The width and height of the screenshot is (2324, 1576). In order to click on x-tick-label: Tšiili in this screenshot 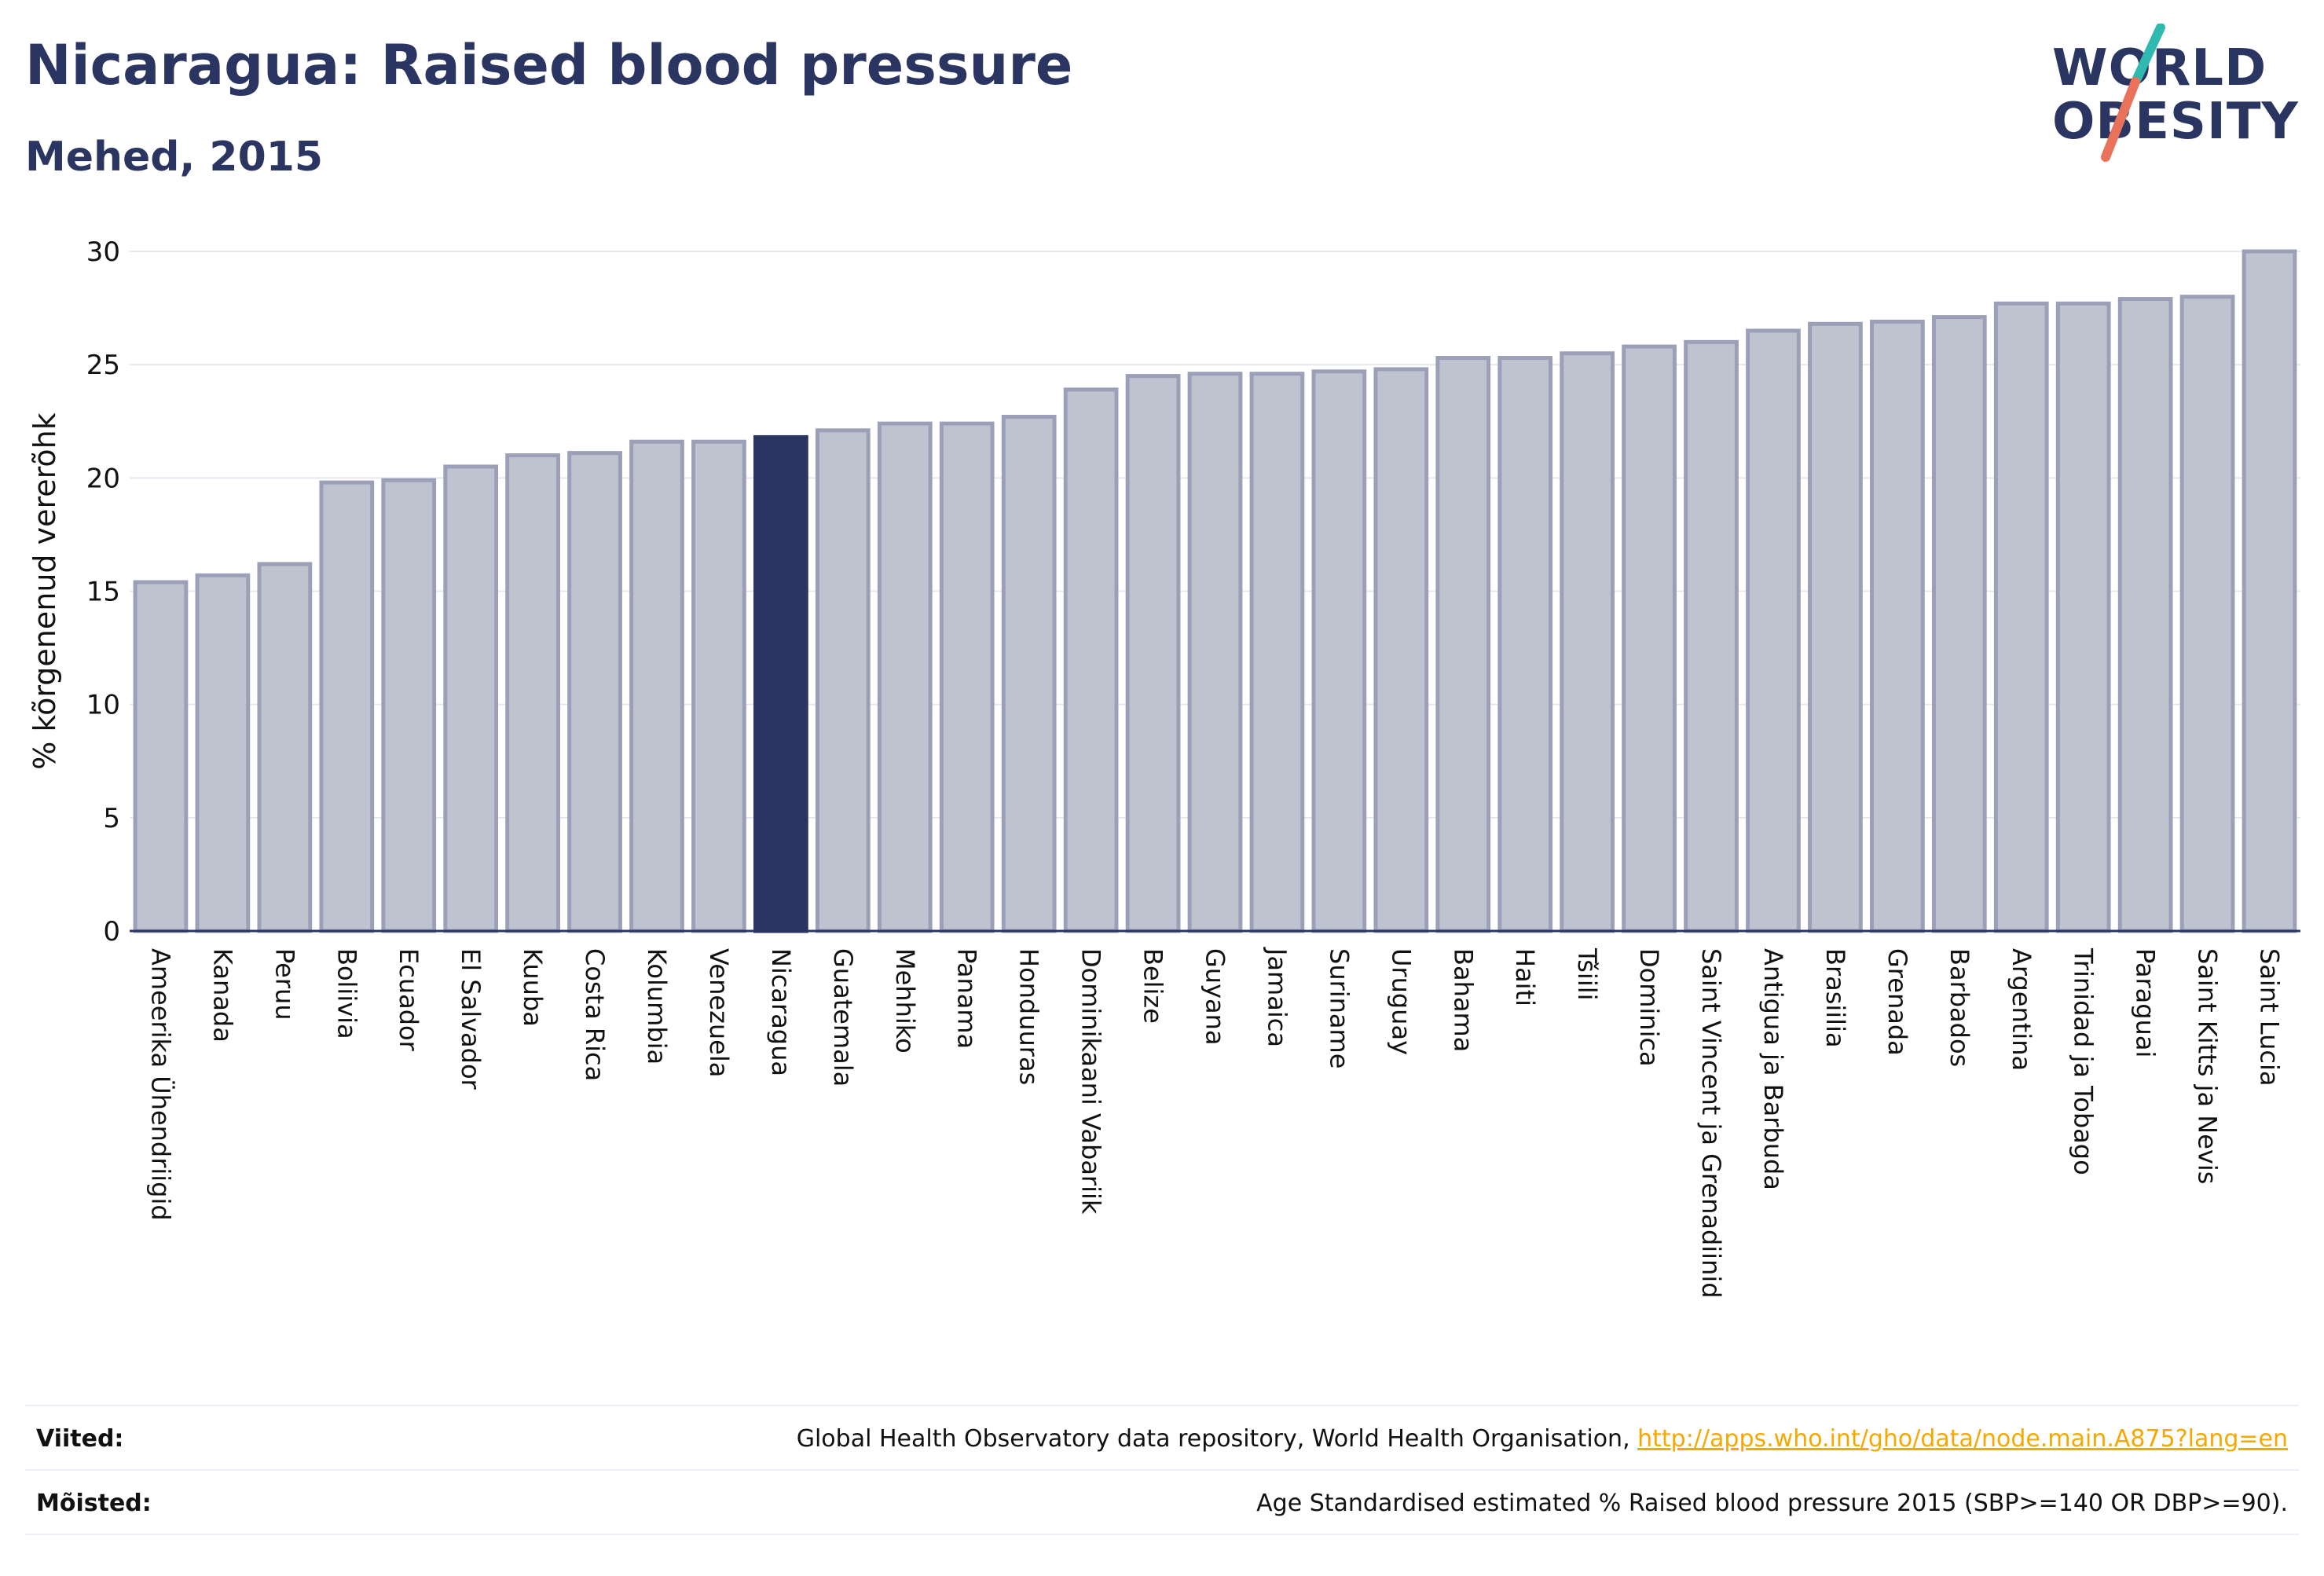, I will do `click(1587, 973)`.